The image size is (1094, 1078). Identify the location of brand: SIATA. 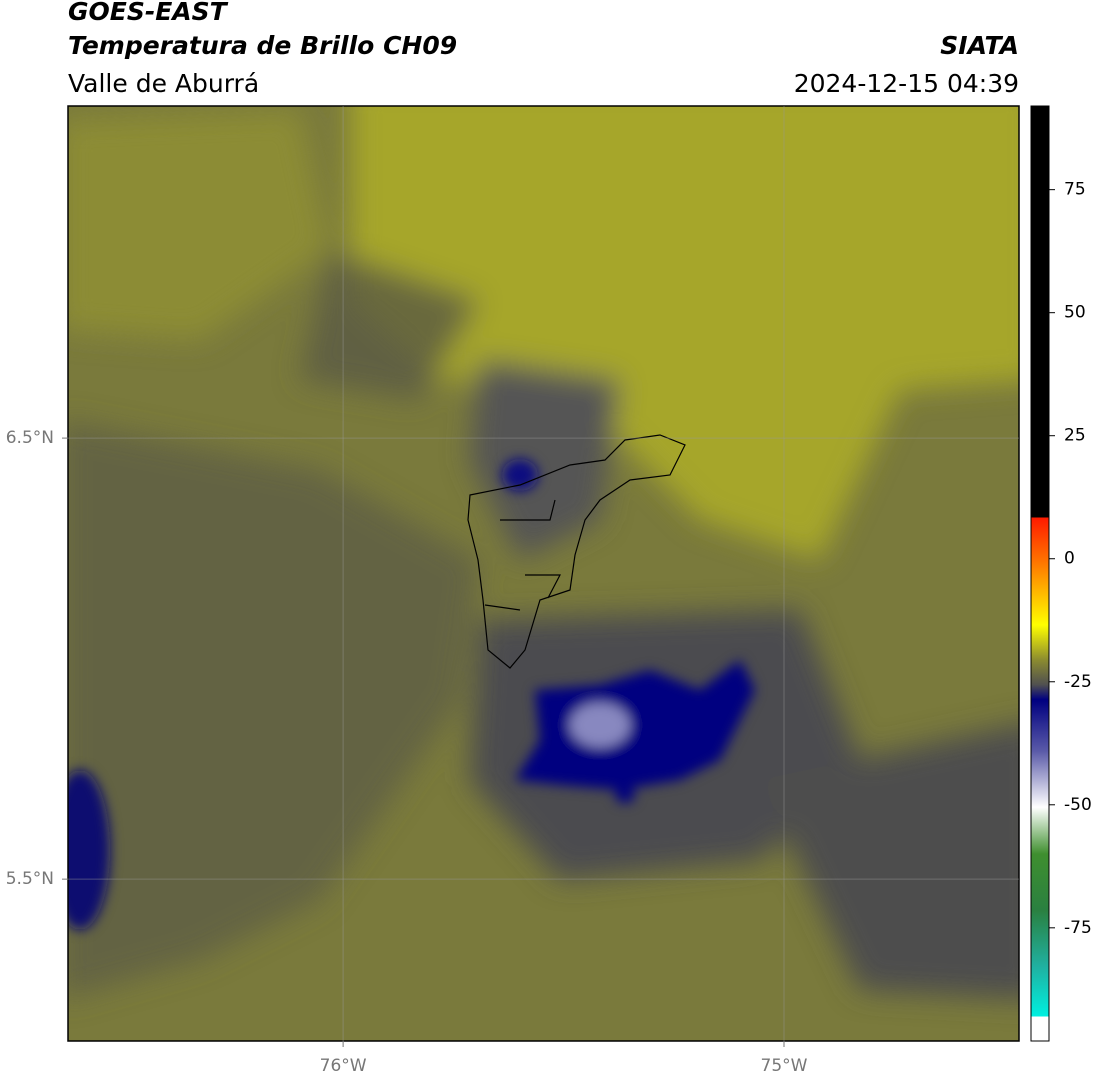
(979, 45).